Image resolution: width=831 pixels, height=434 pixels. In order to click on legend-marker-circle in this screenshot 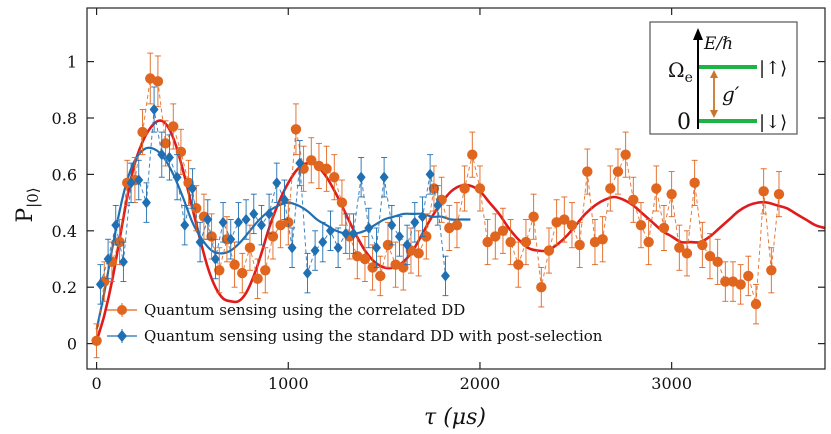, I will do `click(122, 310)`.